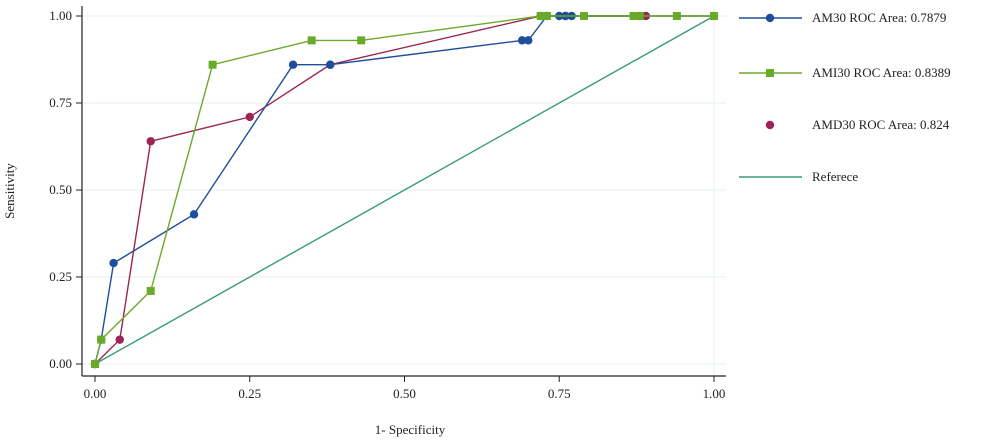 The height and width of the screenshot is (446, 1000). Describe the element at coordinates (714, 393) in the screenshot. I see `x-tick-label: 1.00` at that location.